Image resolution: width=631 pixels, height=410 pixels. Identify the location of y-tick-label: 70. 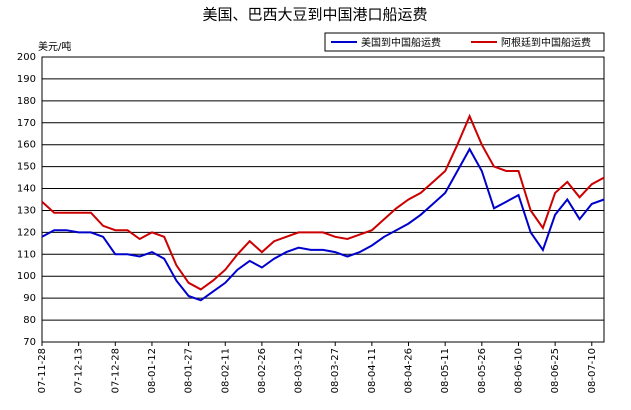
(29, 342).